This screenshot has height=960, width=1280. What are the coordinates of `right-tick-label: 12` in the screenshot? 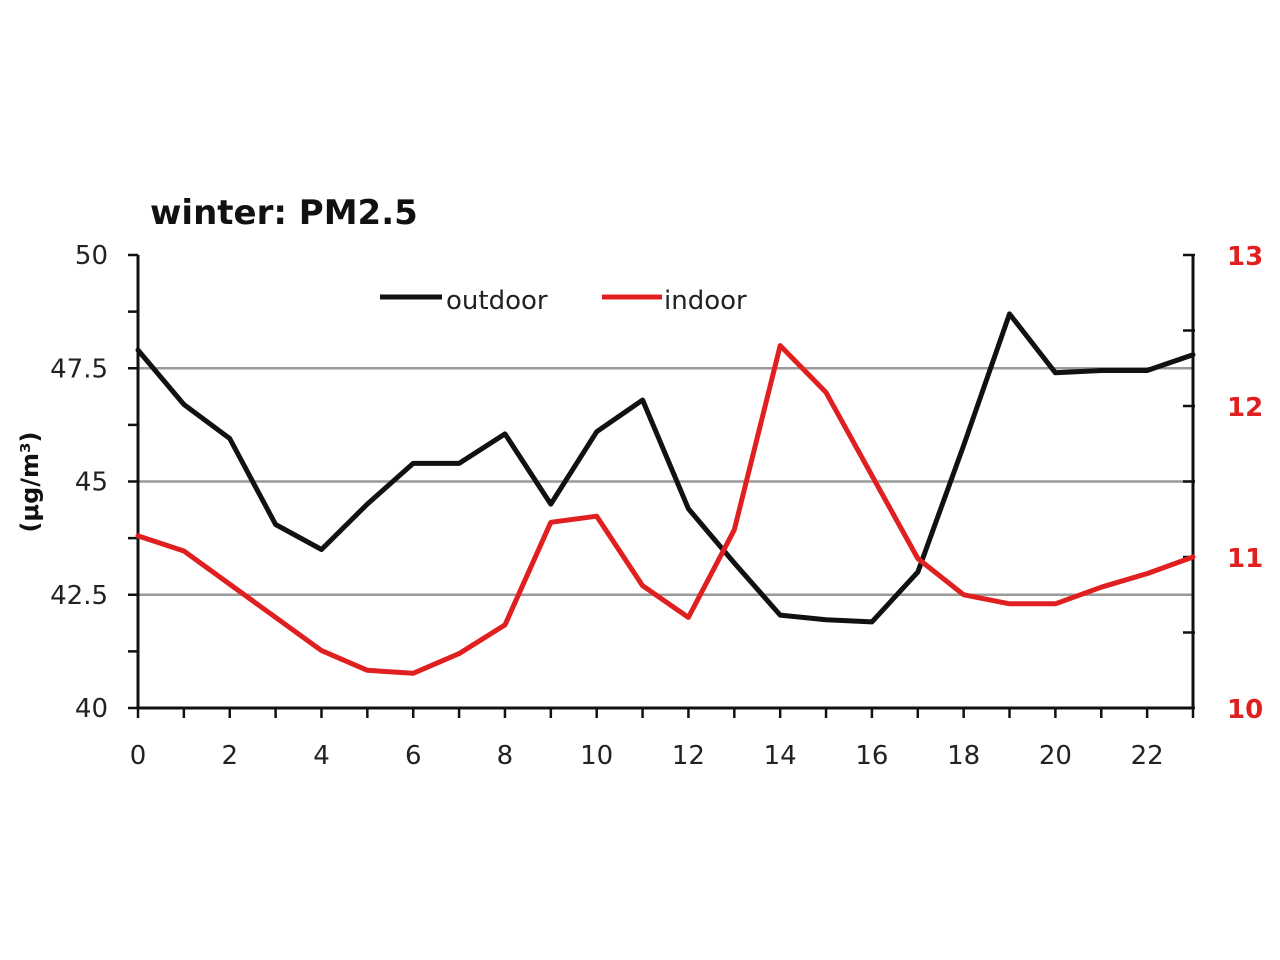 It's located at (1245, 408).